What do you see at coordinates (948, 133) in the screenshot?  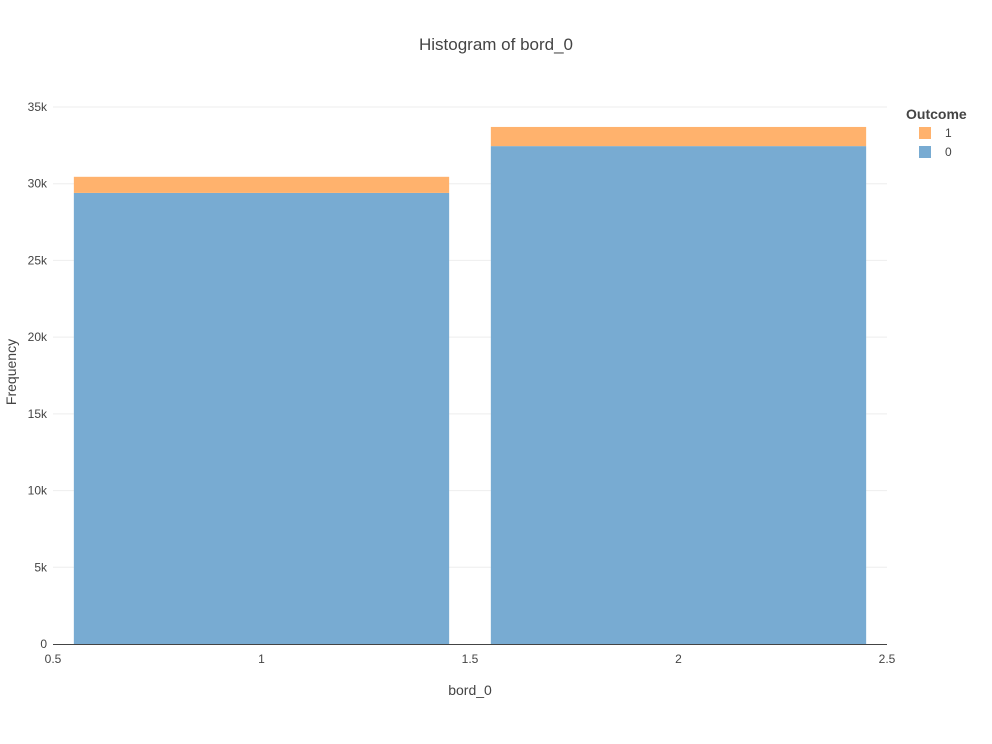 I see `legend-label-1: 1` at bounding box center [948, 133].